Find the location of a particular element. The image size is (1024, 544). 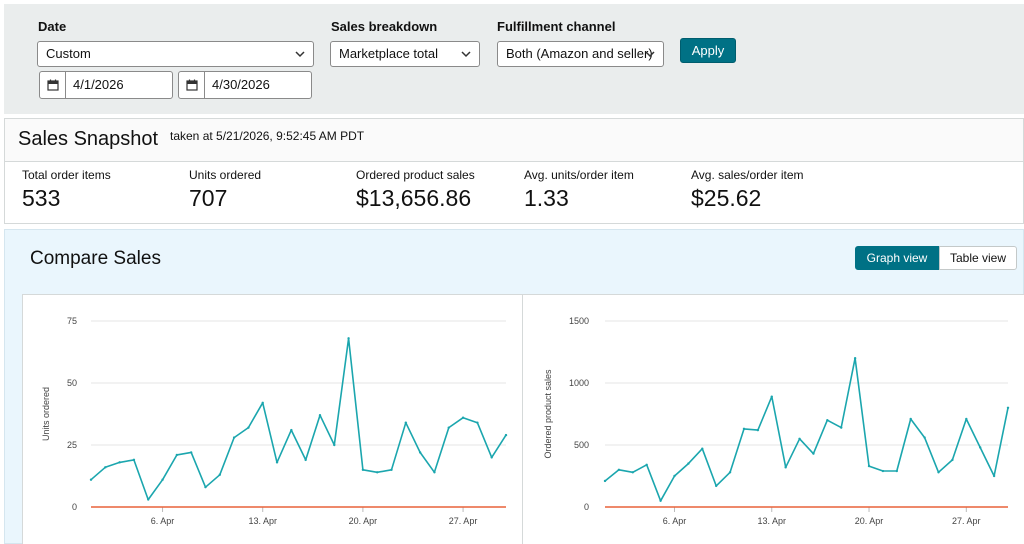

fulfillment-channel-value: Both (Amazon and seller) is located at coordinates (579, 53).